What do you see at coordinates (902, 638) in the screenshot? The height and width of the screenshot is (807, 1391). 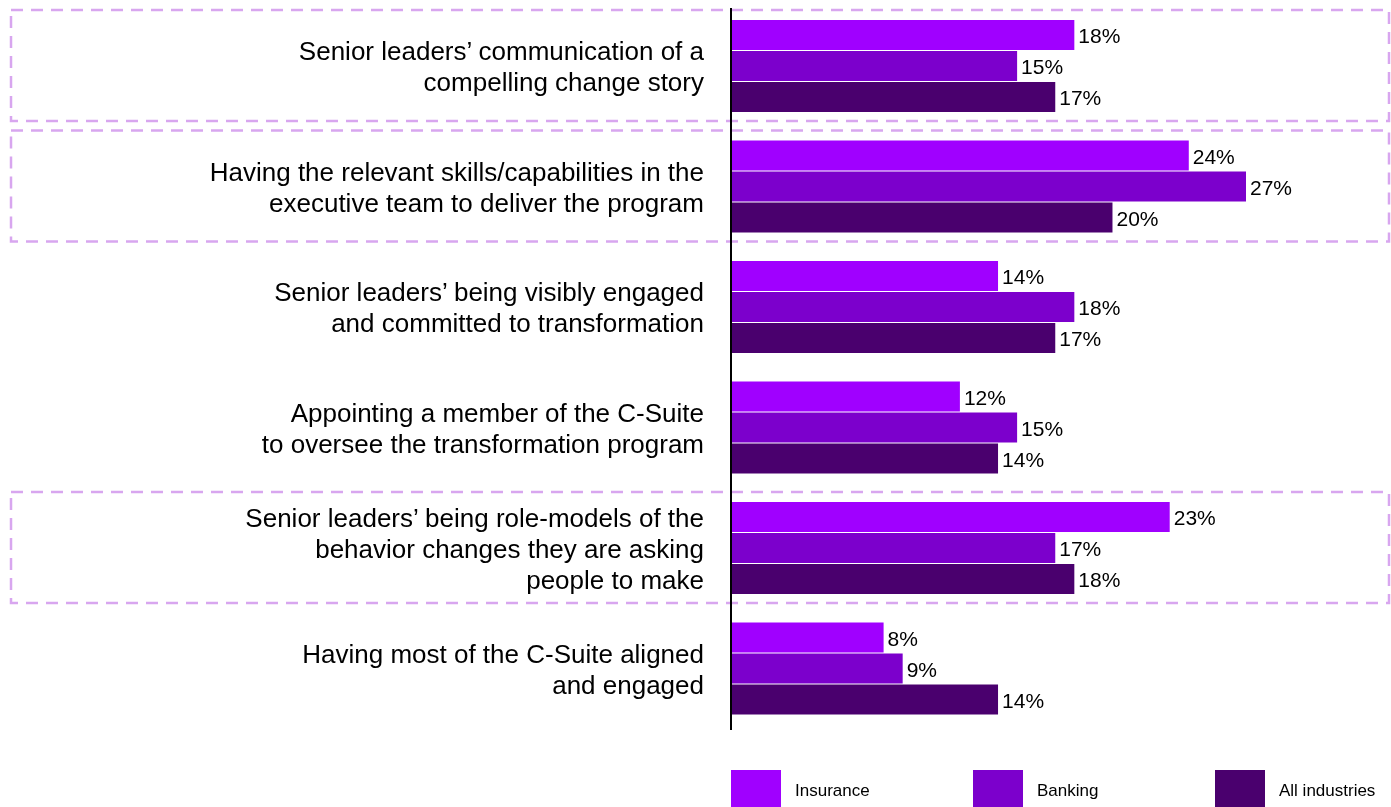 I see `data-label: 8%` at bounding box center [902, 638].